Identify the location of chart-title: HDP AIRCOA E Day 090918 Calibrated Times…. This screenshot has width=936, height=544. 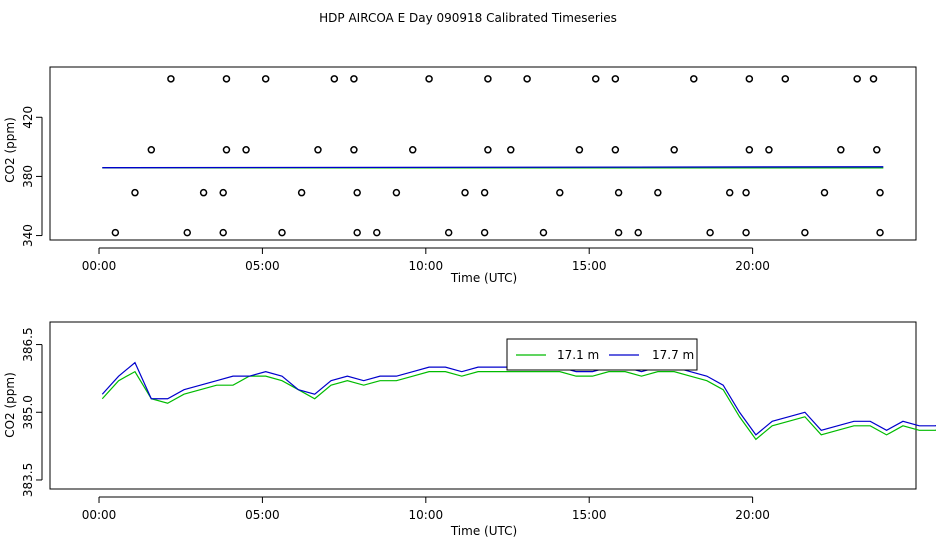
(468, 18).